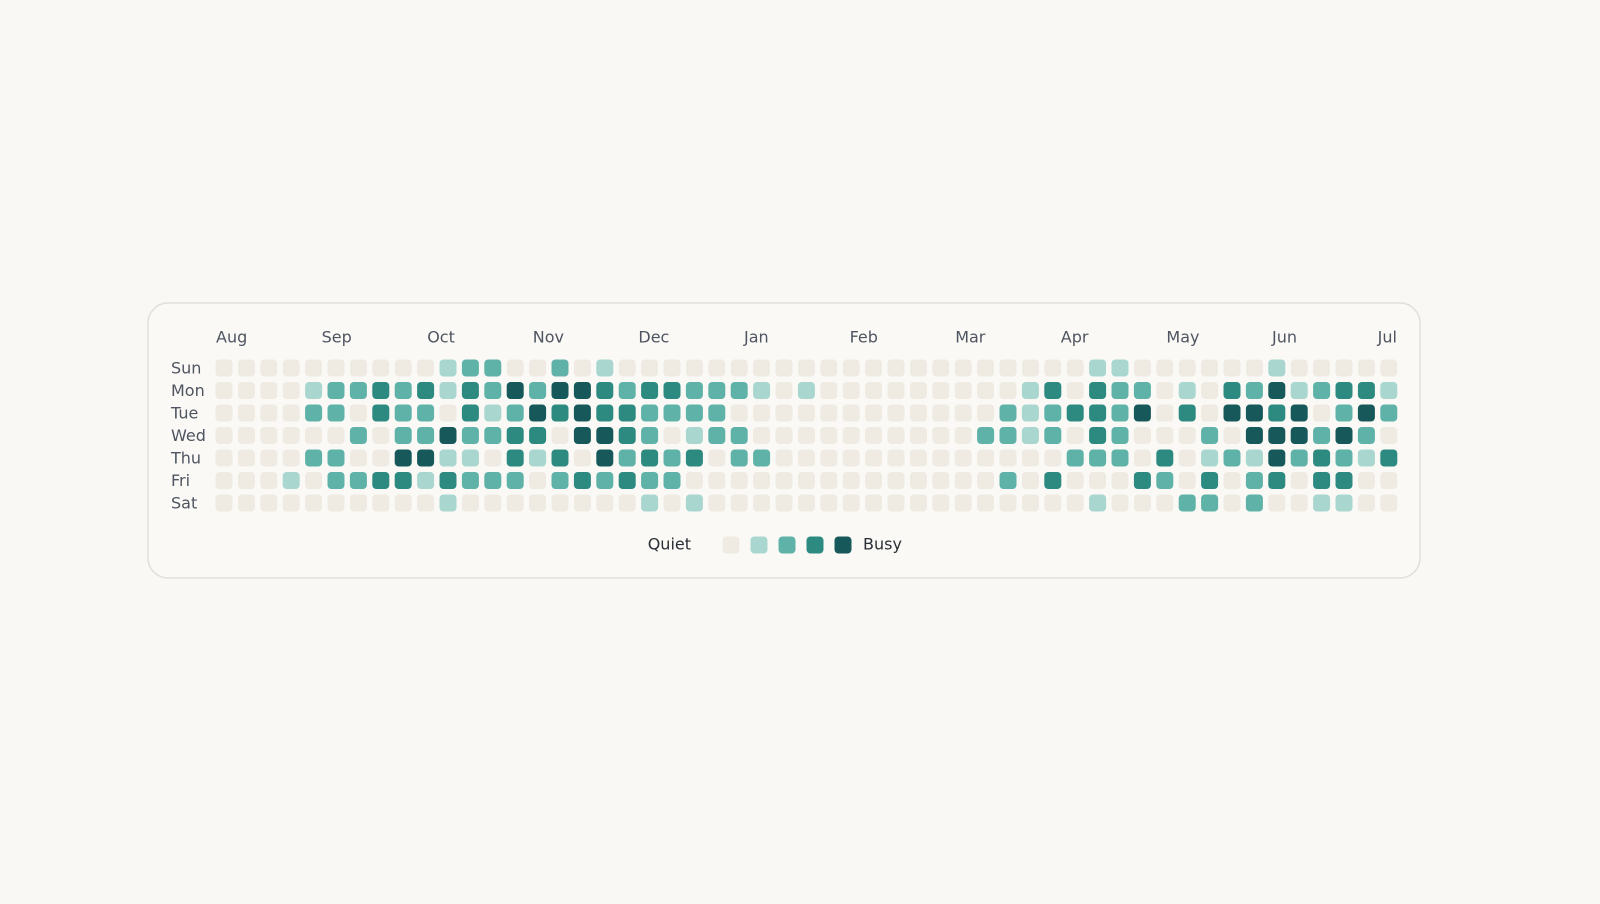 This screenshot has height=904, width=1600. What do you see at coordinates (231, 337) in the screenshot?
I see `month-label: Aug` at bounding box center [231, 337].